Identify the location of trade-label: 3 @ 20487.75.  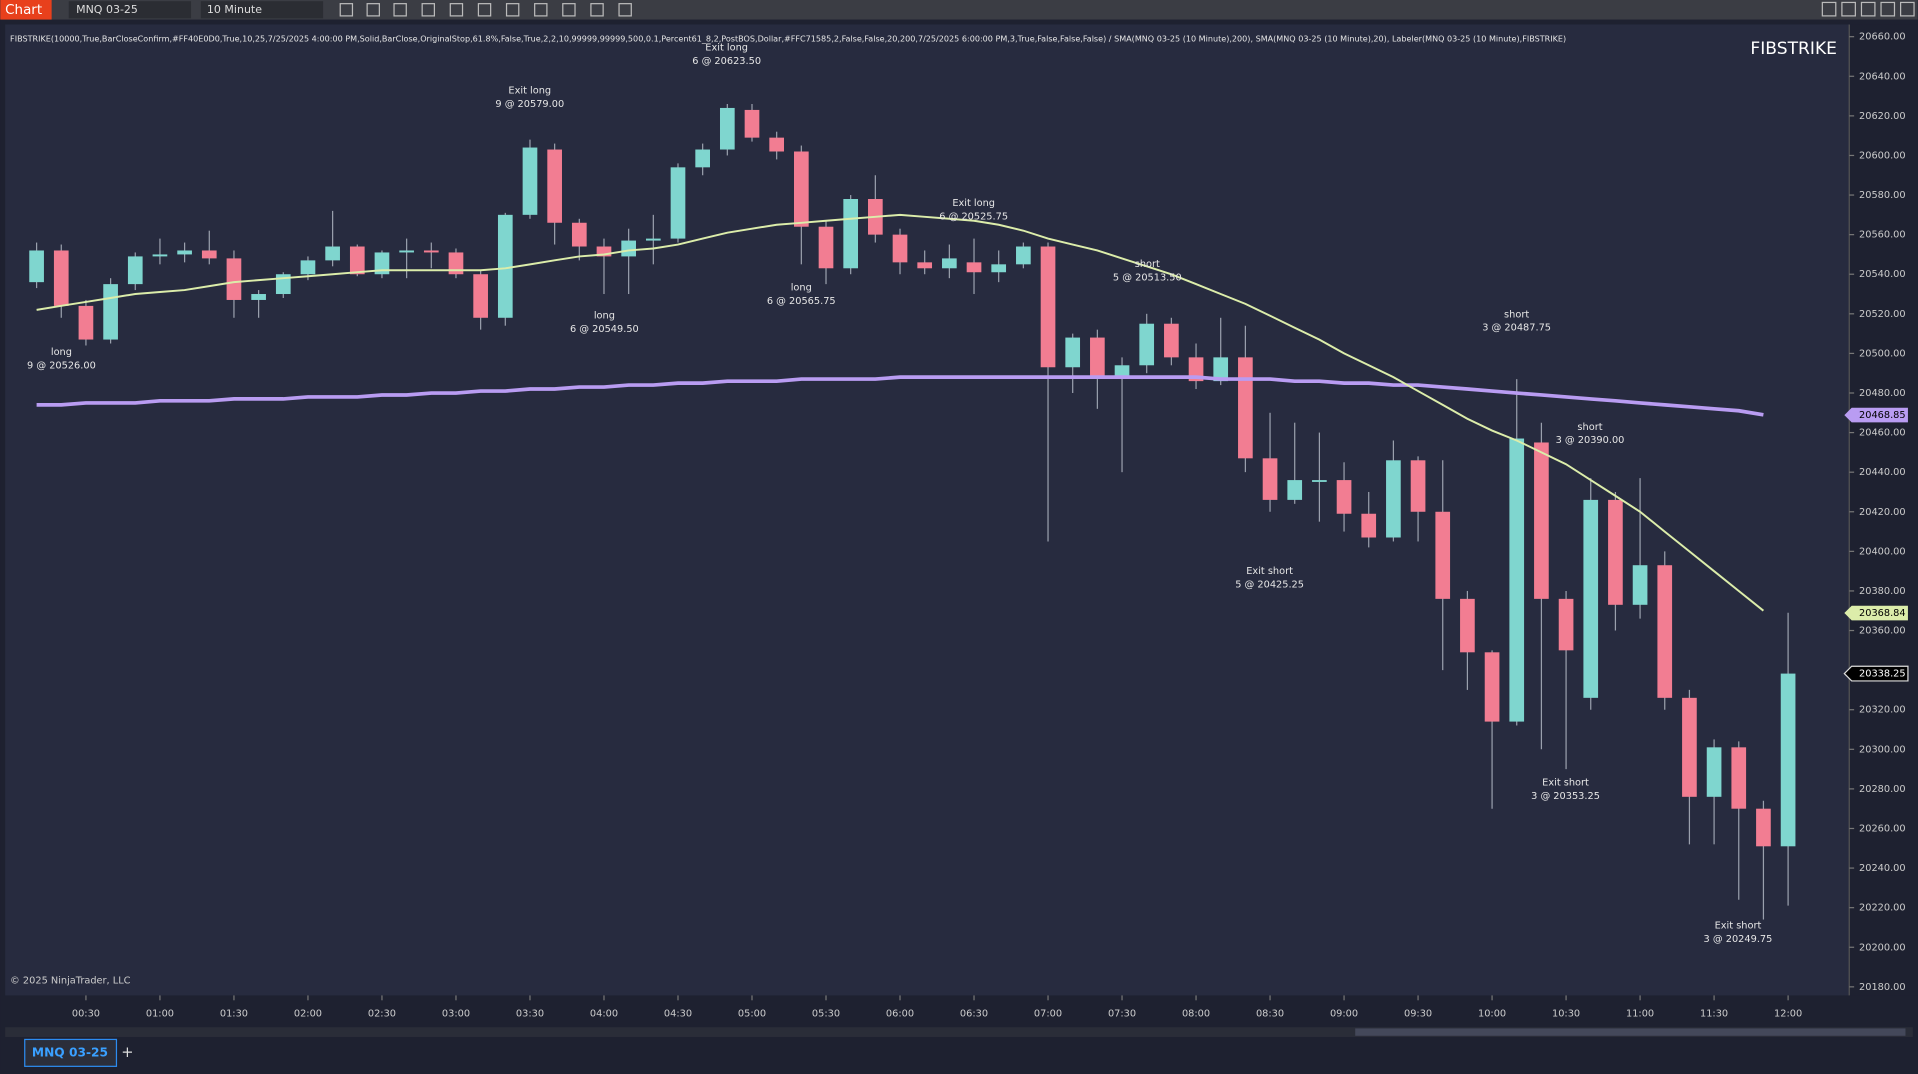
(1516, 328).